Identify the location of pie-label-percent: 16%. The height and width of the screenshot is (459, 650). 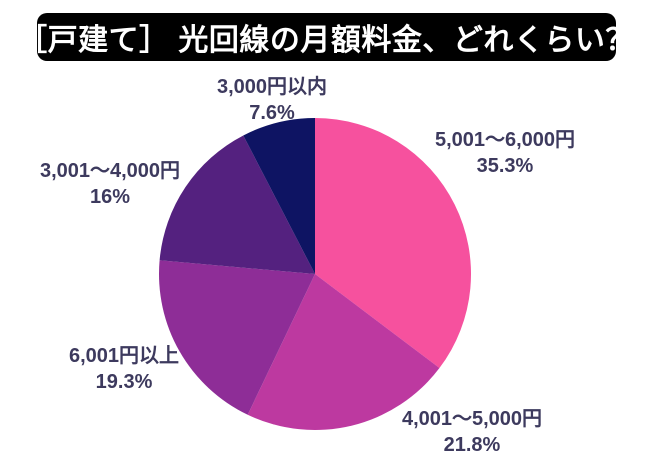
(110, 197).